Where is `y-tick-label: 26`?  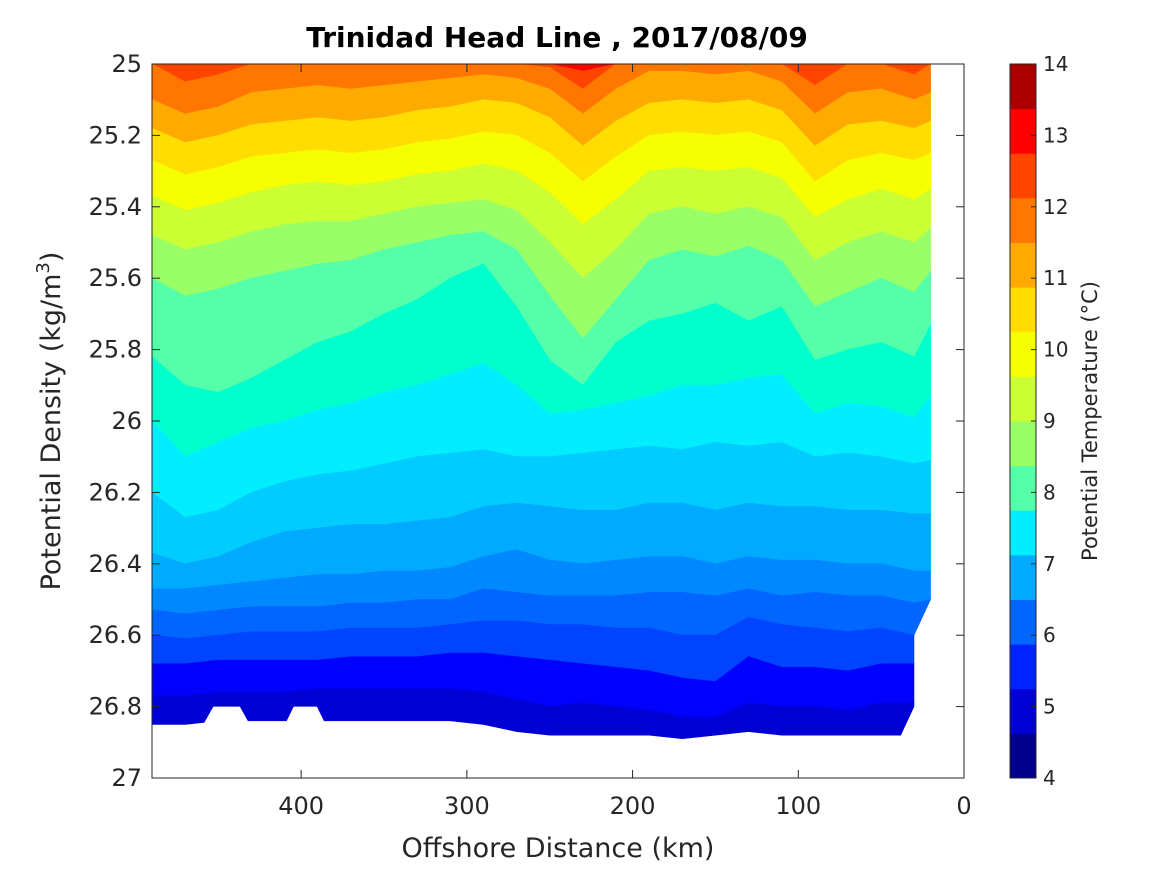
y-tick-label: 26 is located at coordinates (126, 421).